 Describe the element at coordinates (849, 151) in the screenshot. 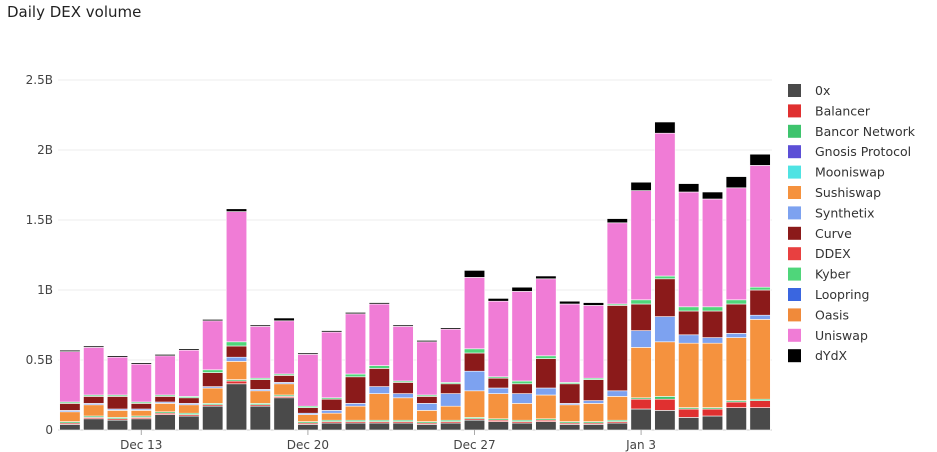

I see `legend-item: Gnosis Protocol` at that location.